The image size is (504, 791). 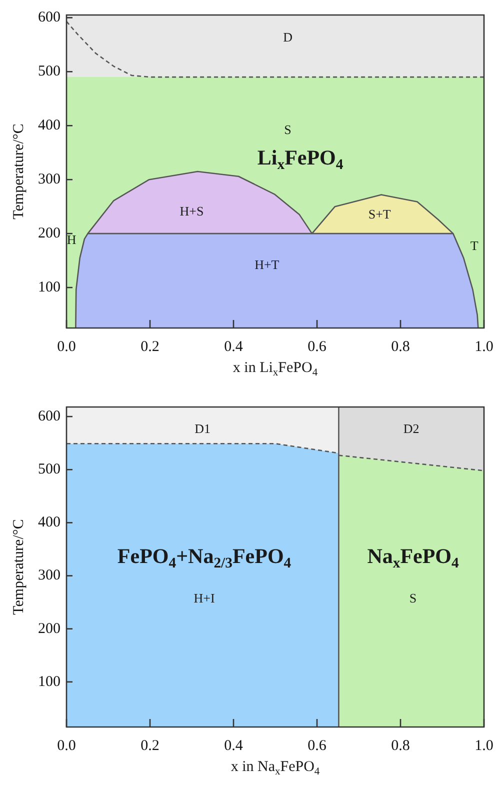 I want to click on annotation: H, so click(x=71, y=239).